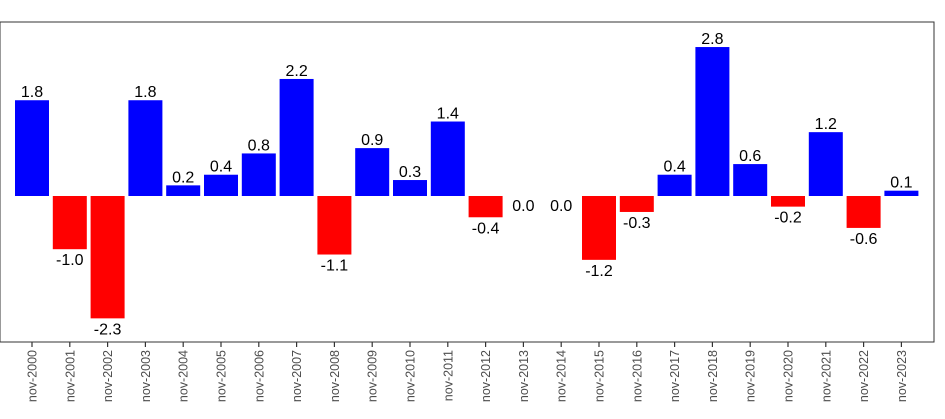  Describe the element at coordinates (674, 167) in the screenshot. I see `data-label-nov-2017: 0.4` at that location.